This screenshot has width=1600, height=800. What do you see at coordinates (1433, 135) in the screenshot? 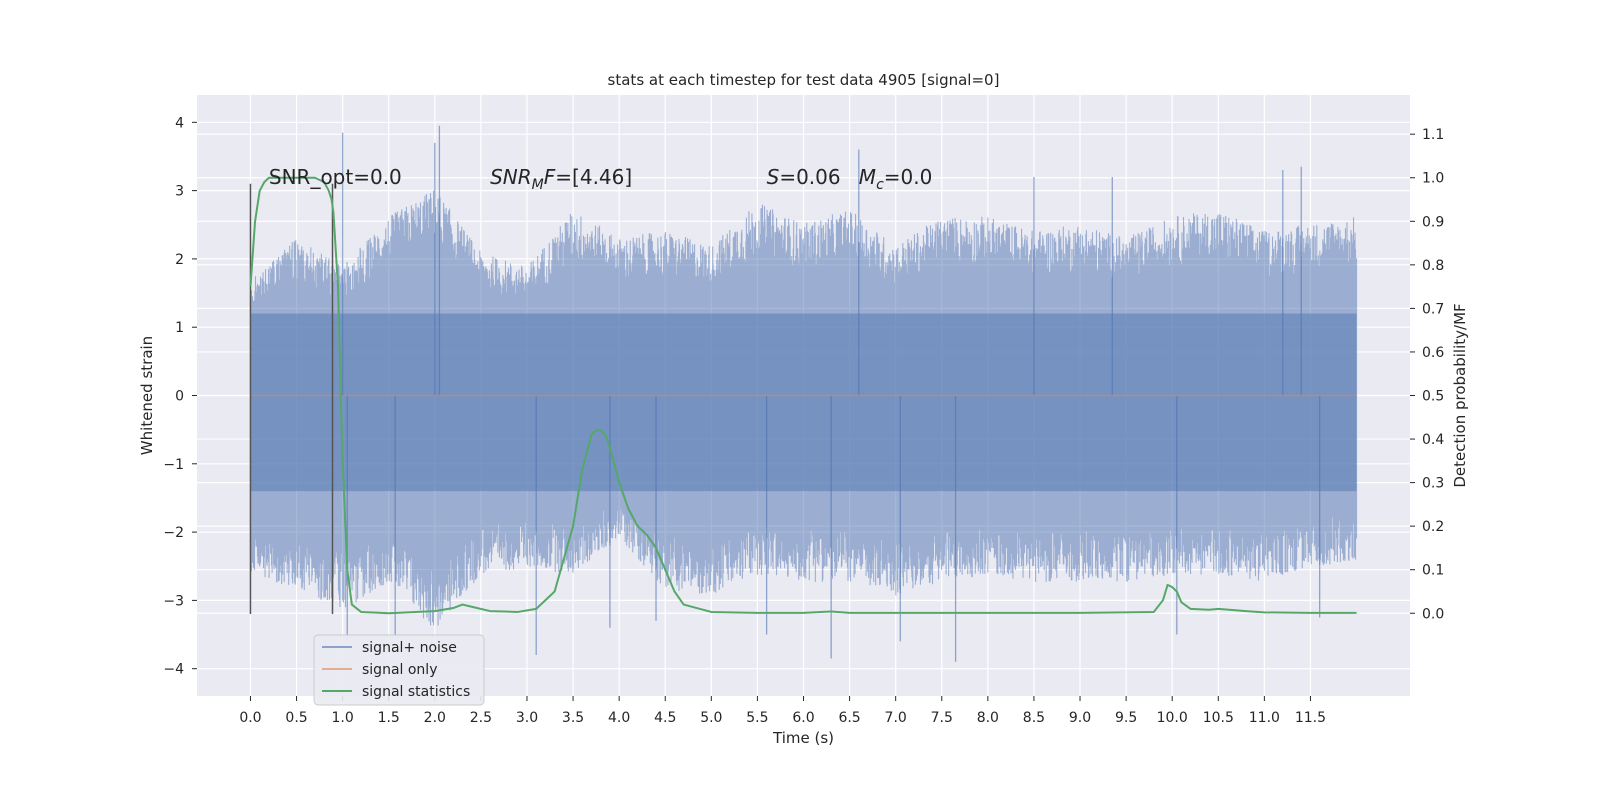
I see `y2-tick-label: 1.1` at bounding box center [1433, 135].